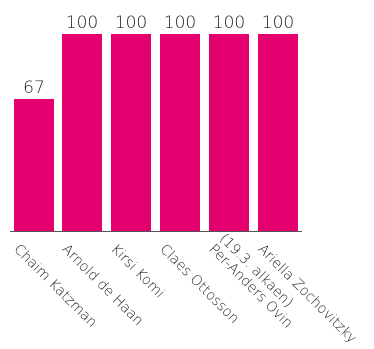  Describe the element at coordinates (82, 23) in the screenshot. I see `value-label-1: 100` at that location.